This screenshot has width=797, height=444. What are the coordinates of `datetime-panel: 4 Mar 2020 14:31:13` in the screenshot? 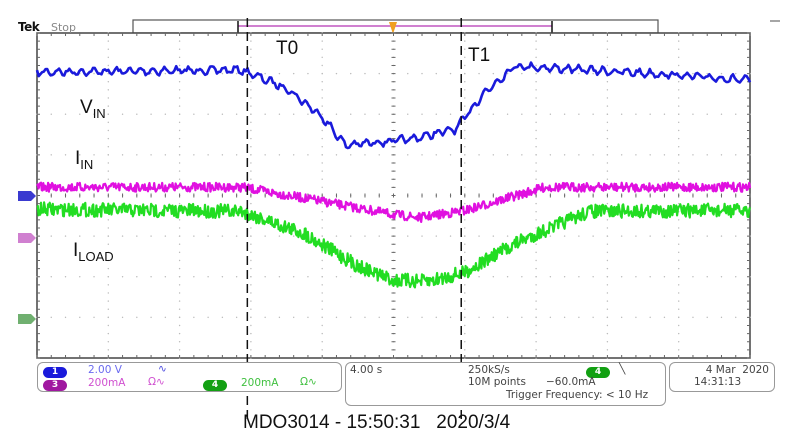 It's located at (722, 377).